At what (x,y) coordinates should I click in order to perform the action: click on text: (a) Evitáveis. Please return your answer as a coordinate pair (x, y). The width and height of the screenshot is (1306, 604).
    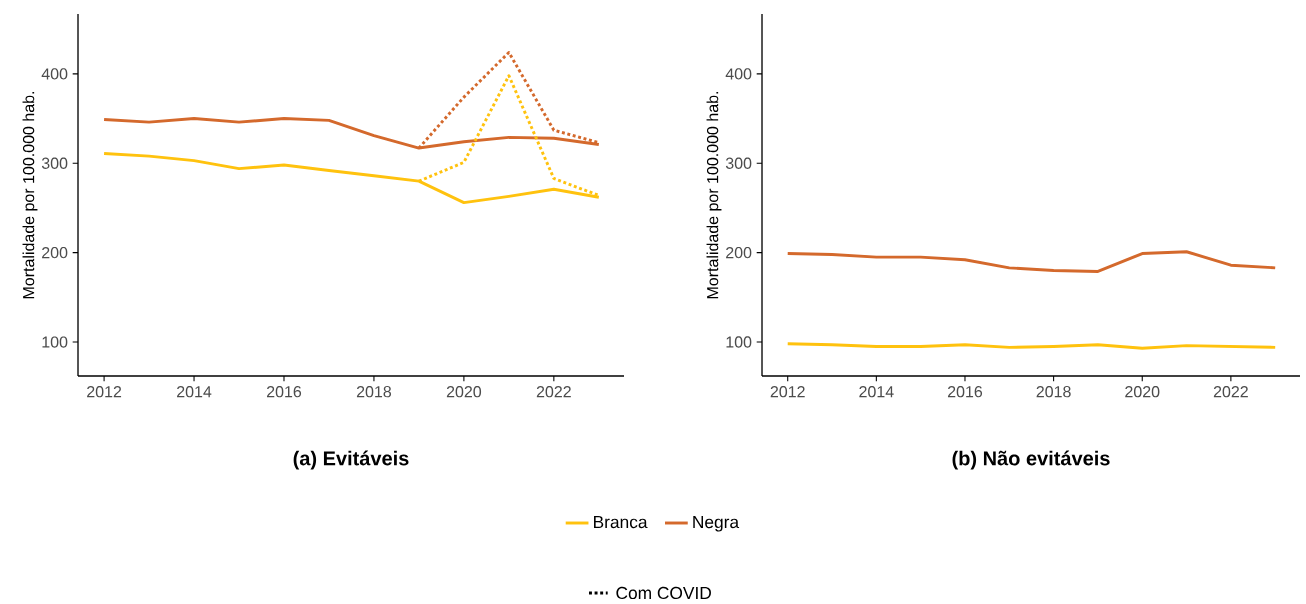
    Looking at the image, I should click on (351, 460).